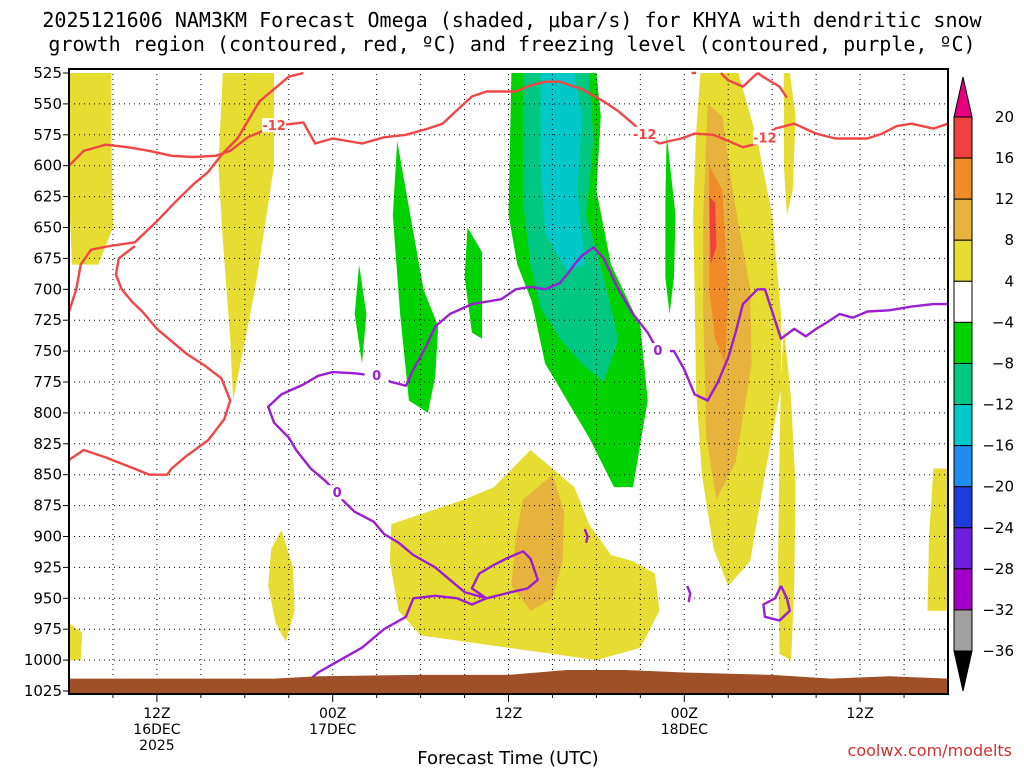 The width and height of the screenshot is (1024, 768). I want to click on omega-region-upward-motion-col4, so click(670, 224).